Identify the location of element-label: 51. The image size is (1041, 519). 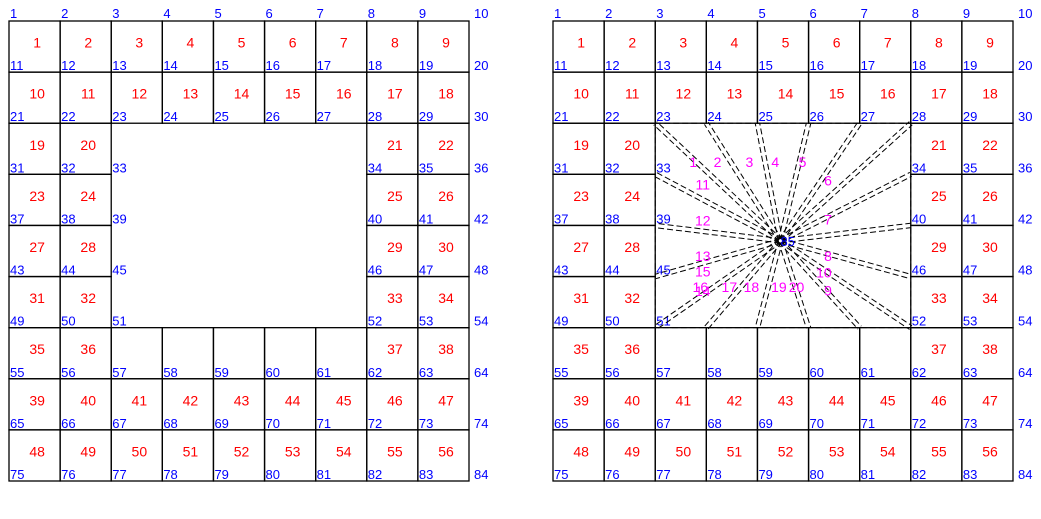
(735, 451).